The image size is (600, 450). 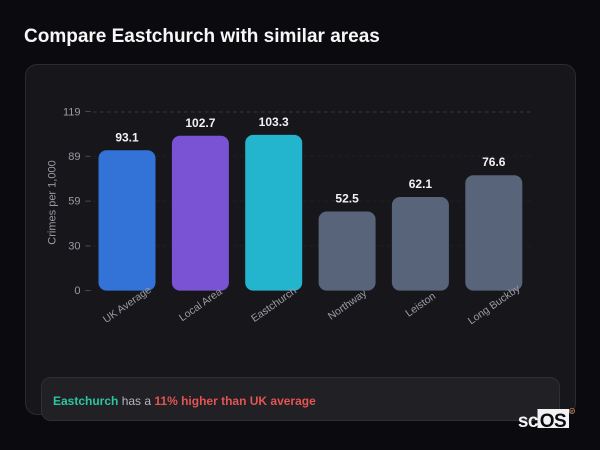 What do you see at coordinates (77, 291) in the screenshot?
I see `svg-text: 0` at bounding box center [77, 291].